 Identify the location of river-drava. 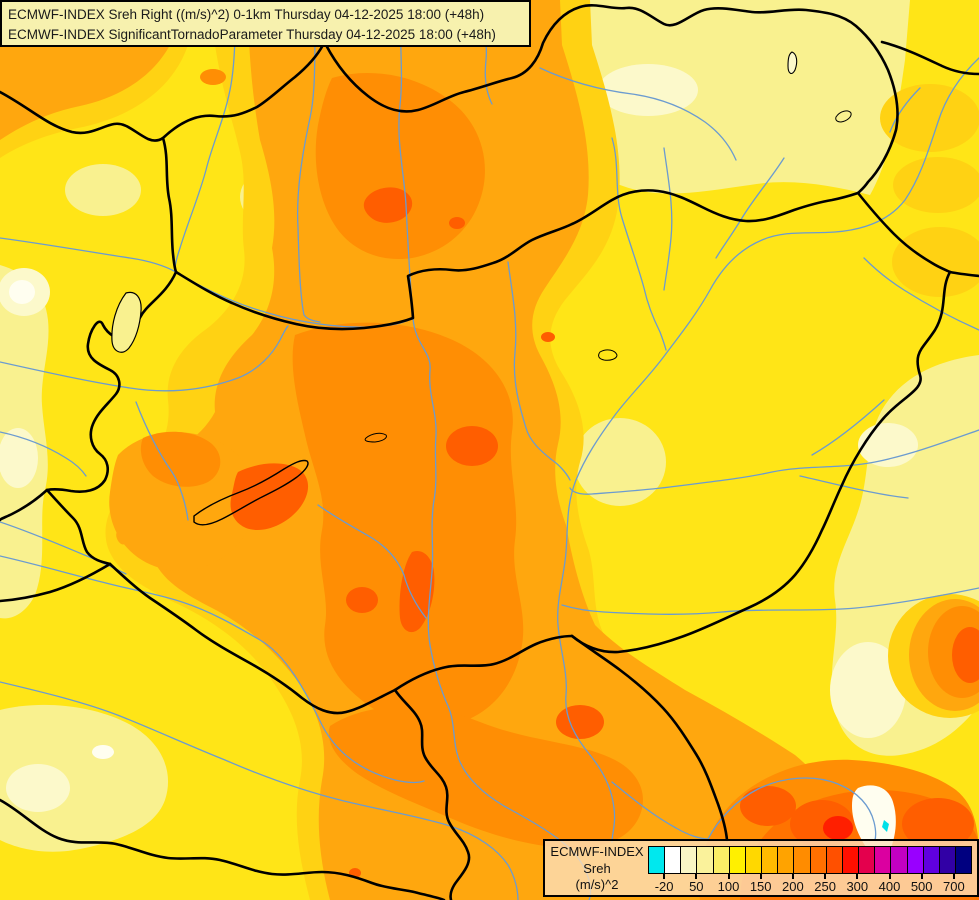
(212, 669).